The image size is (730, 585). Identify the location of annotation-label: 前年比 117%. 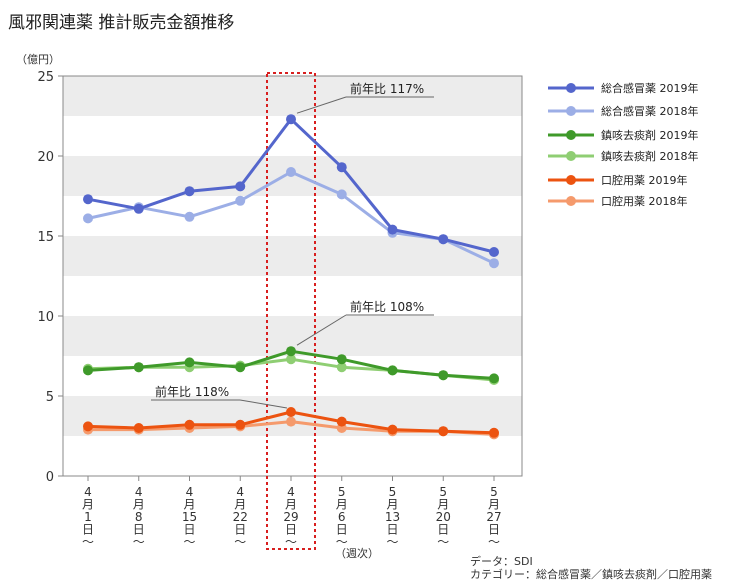
(387, 88).